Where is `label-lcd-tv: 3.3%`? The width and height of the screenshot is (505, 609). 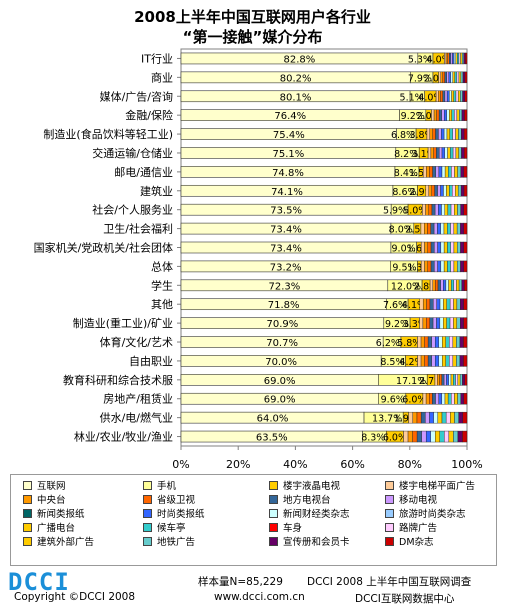 label-lcd-tv: 3.3% is located at coordinates (415, 324).